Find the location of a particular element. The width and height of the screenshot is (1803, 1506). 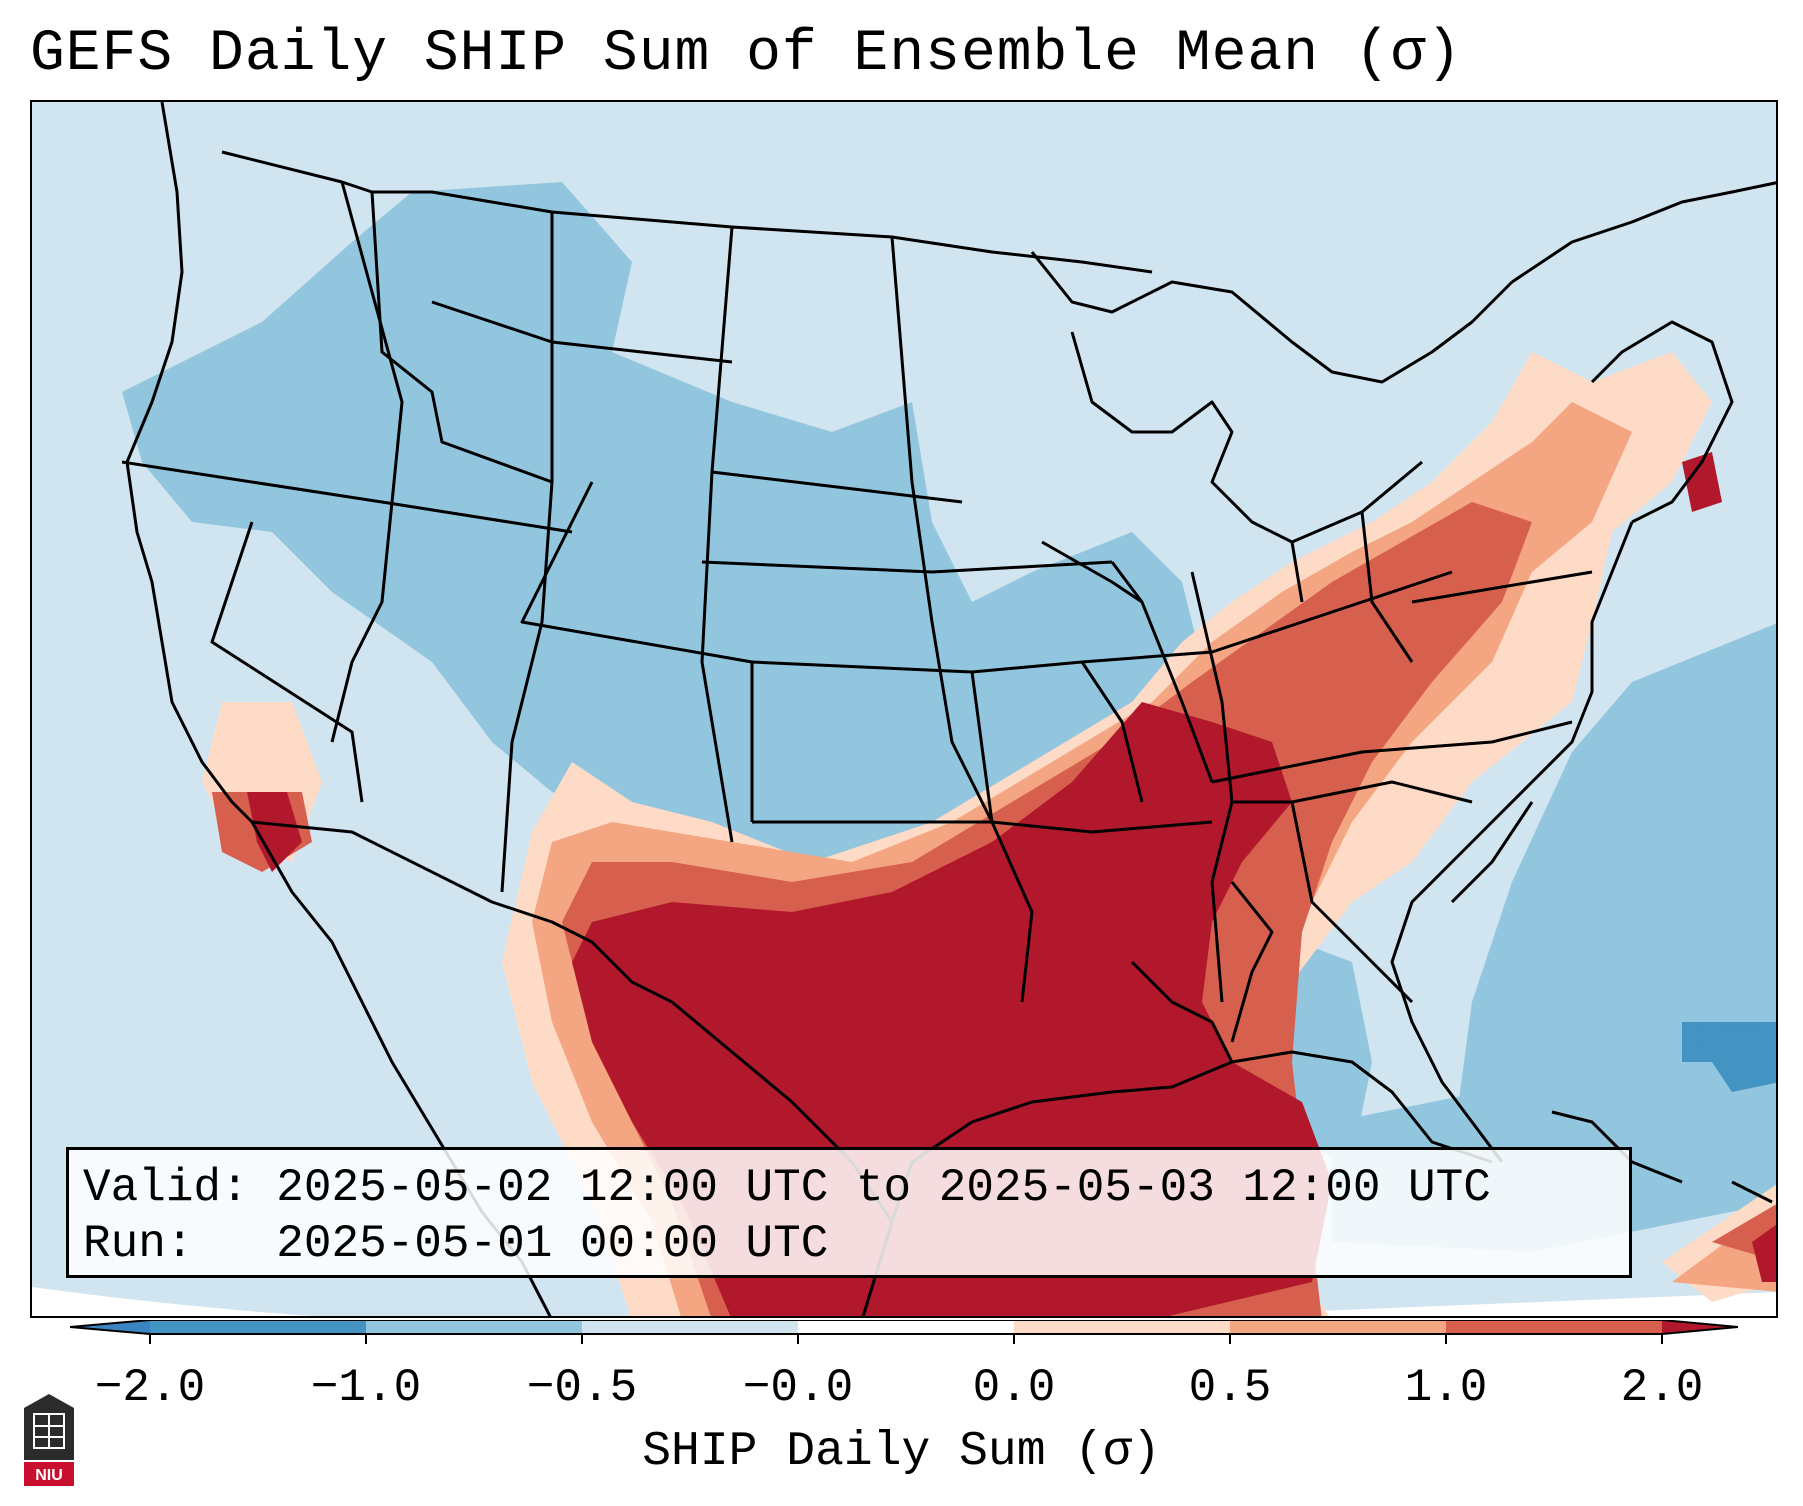

svg-text: NIU is located at coordinates (49, 1475).